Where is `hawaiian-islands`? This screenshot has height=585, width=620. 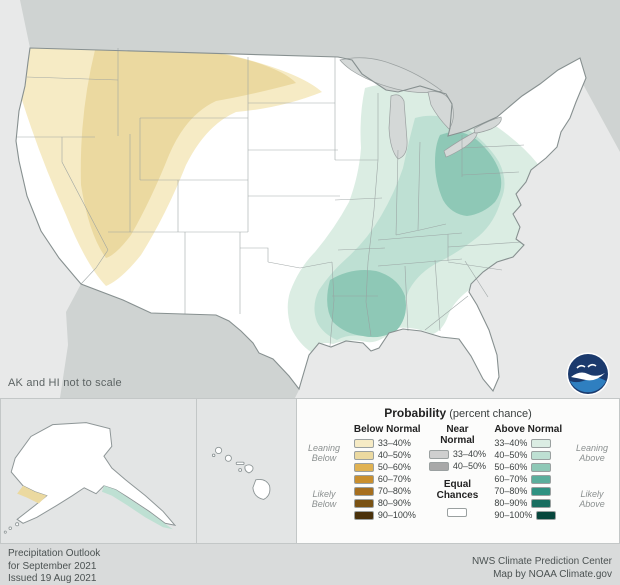 hawaiian-islands is located at coordinates (241, 473).